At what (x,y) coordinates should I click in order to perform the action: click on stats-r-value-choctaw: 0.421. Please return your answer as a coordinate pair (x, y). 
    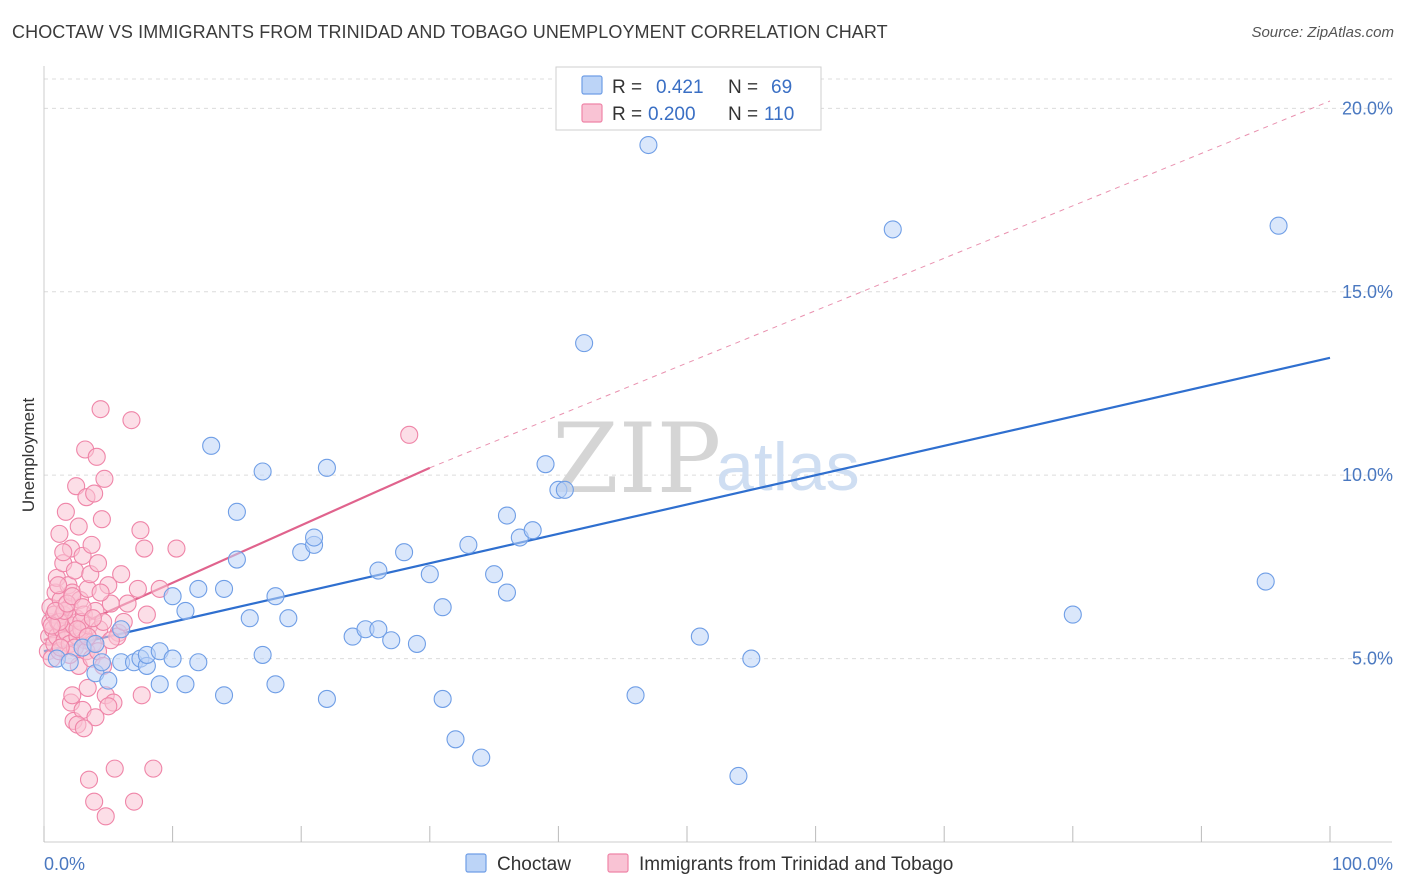
    Looking at the image, I should click on (680, 87).